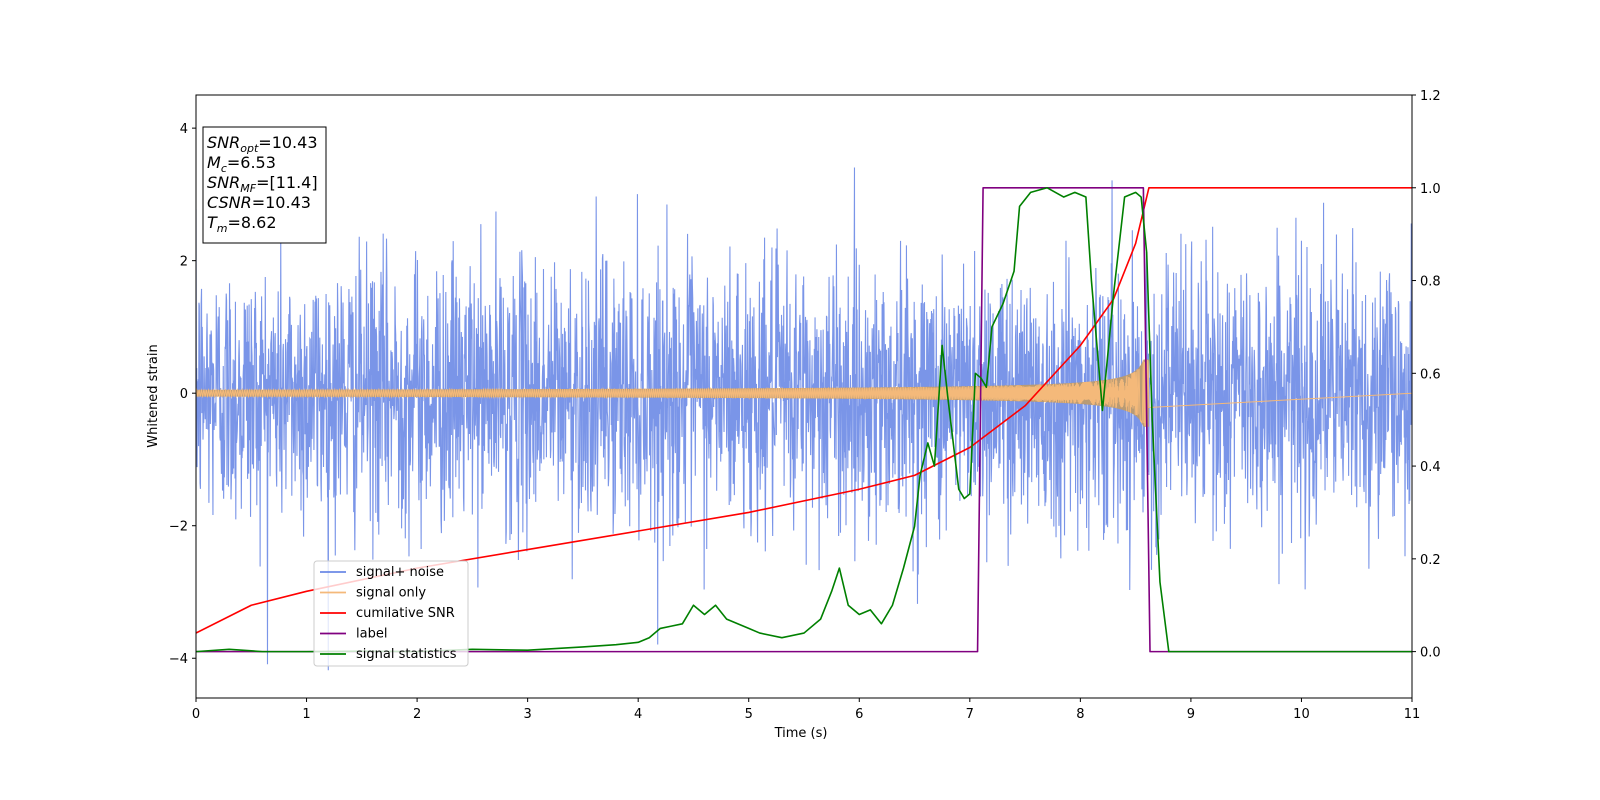 The image size is (1600, 800). Describe the element at coordinates (749, 714) in the screenshot. I see `x-tick-label: 5` at that location.